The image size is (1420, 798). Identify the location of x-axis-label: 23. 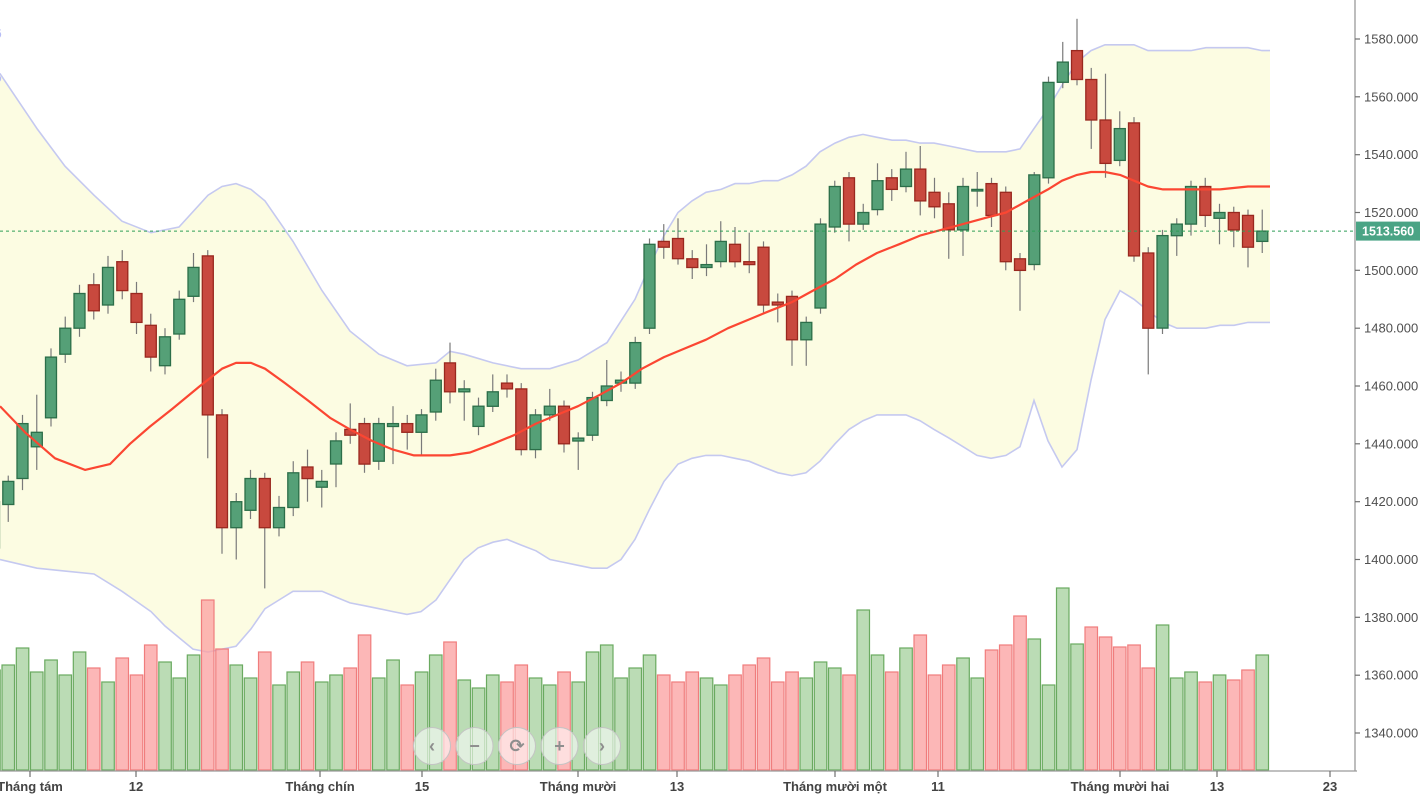
(1330, 786).